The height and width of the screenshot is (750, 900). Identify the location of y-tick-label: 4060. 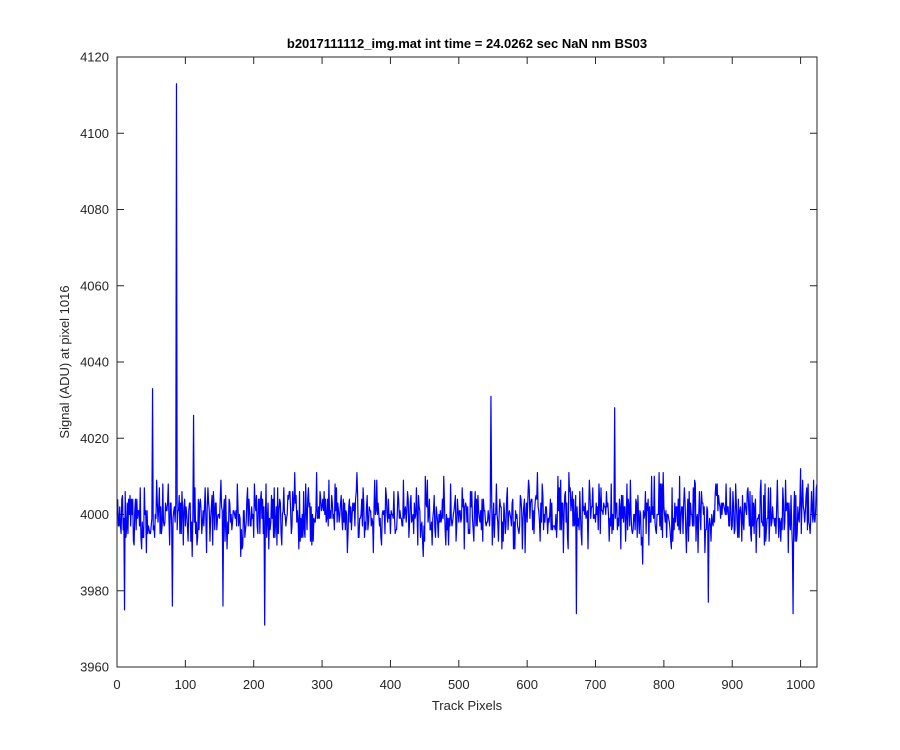
(94, 285).